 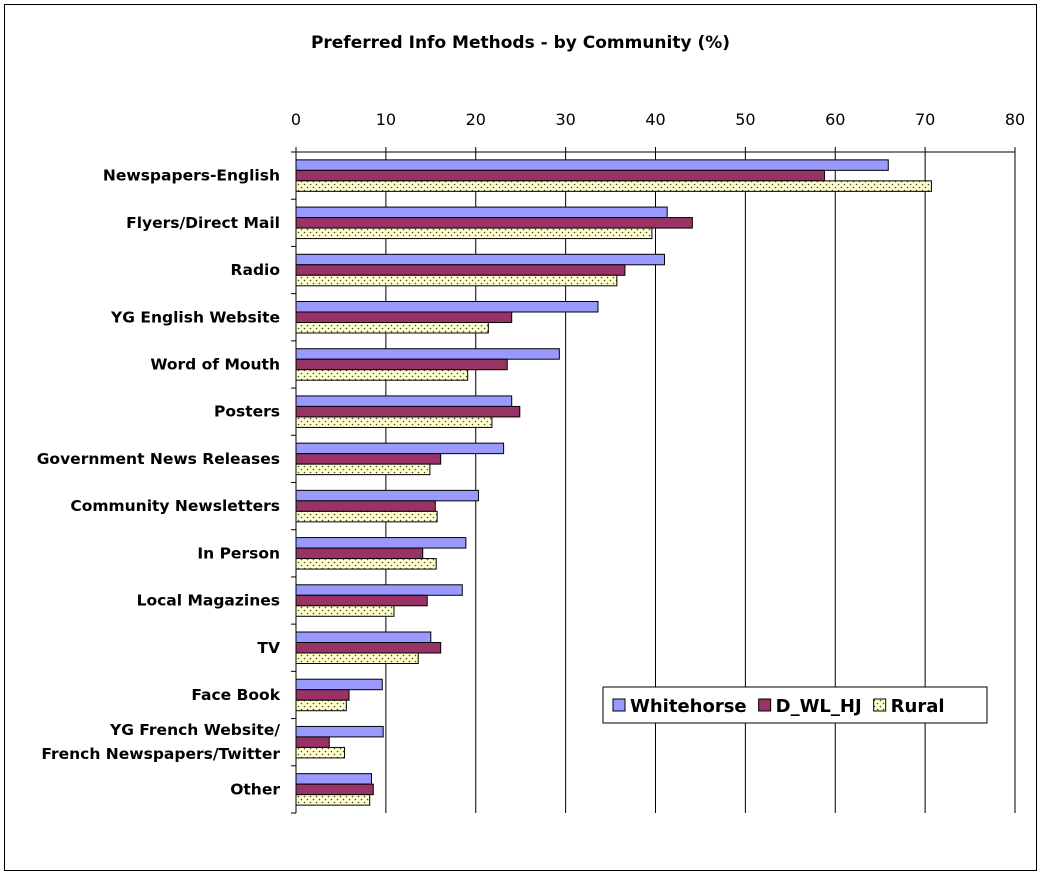 I want to click on x-tick-label: 0, so click(x=296, y=119).